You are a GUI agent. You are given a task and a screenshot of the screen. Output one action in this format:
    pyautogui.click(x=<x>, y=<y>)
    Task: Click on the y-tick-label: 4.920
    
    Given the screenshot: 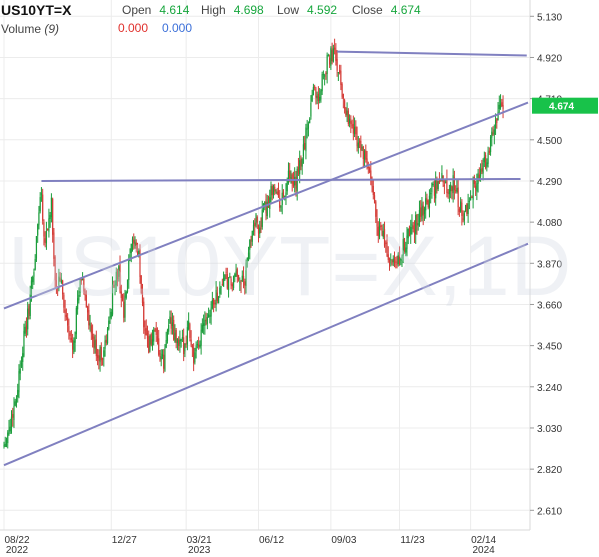 What is the action you would take?
    pyautogui.click(x=549, y=58)
    